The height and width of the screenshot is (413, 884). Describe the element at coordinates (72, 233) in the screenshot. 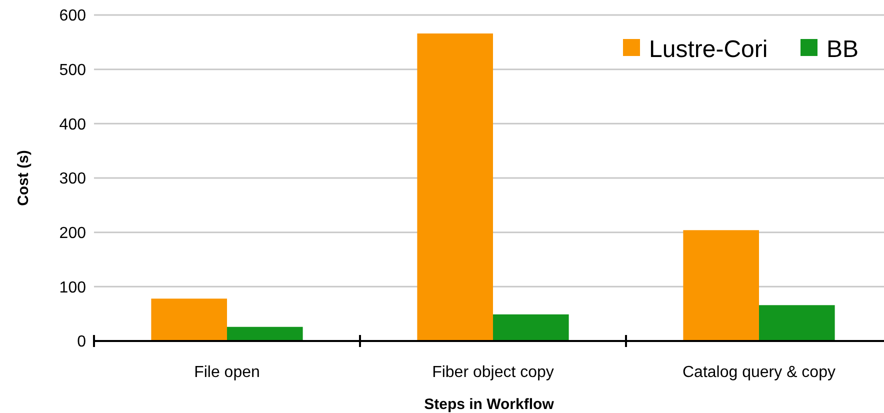

I see `y-tick-label: 200` at that location.